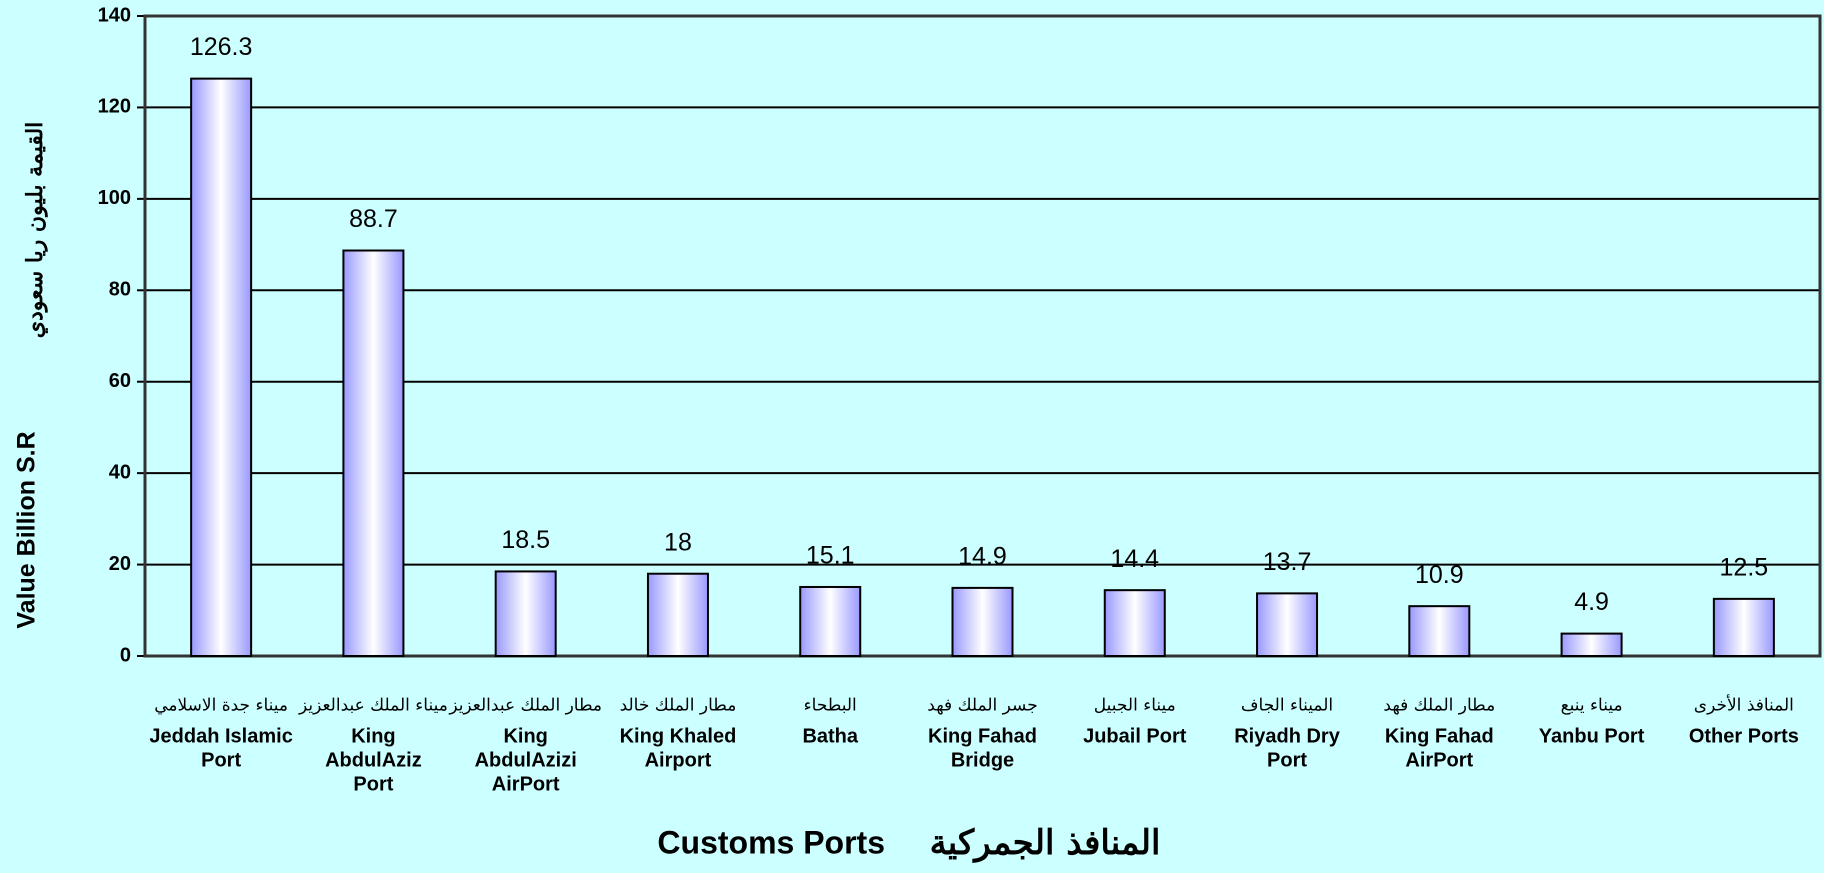 The image size is (1824, 873). What do you see at coordinates (120, 381) in the screenshot?
I see `y-tick-label: 60` at bounding box center [120, 381].